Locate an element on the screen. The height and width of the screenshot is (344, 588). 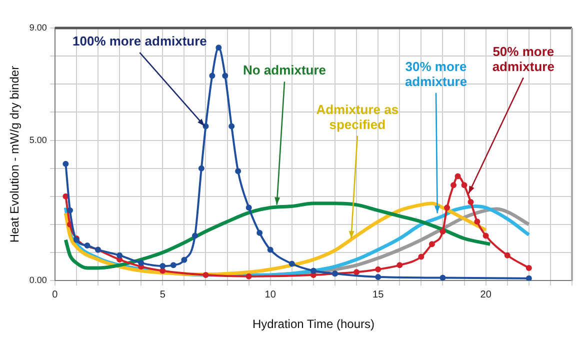
x-tick-label: 15 is located at coordinates (378, 294).